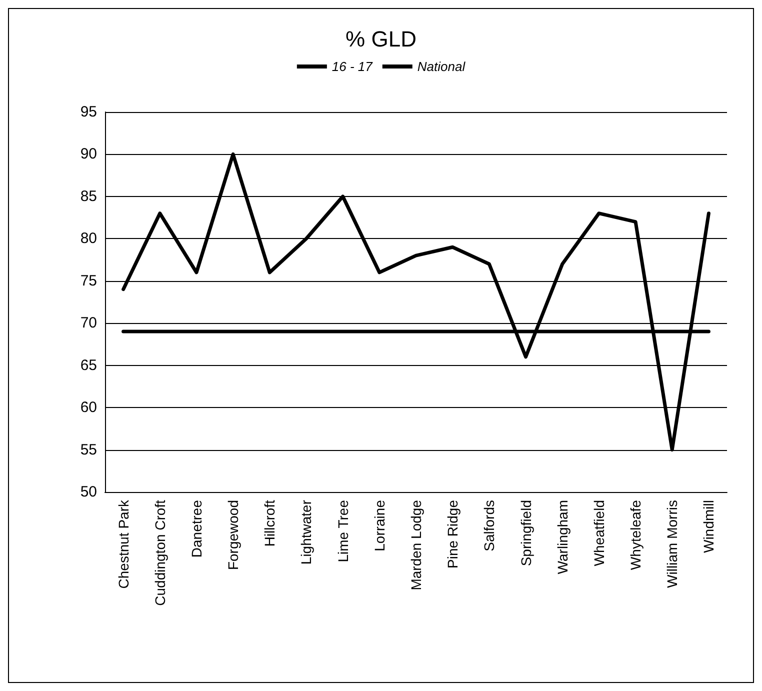  I want to click on x-tick-label: Springfield, so click(526, 533).